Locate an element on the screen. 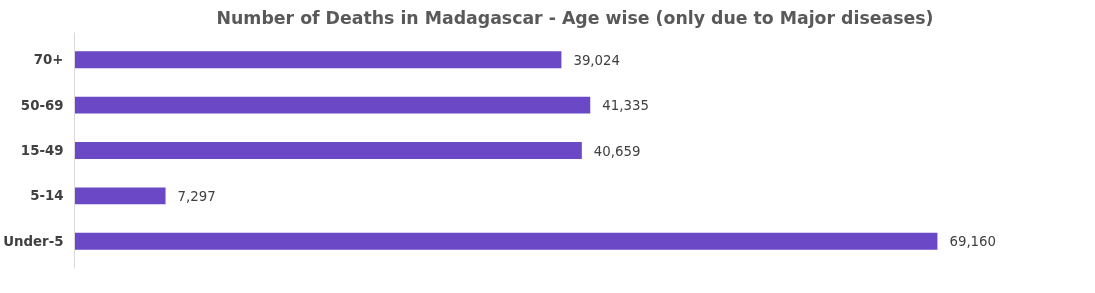 The width and height of the screenshot is (1095, 293). data-label: 41,335 is located at coordinates (625, 106).